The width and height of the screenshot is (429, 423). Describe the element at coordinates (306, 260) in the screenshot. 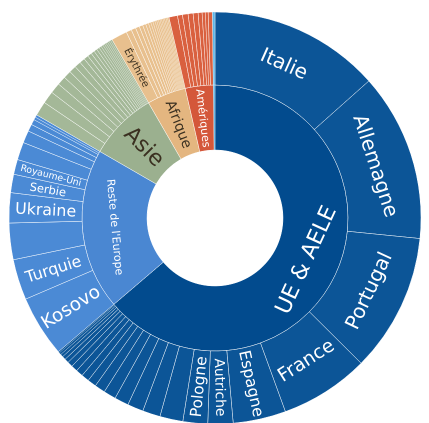

I see `slice-label: UE & AELE` at that location.